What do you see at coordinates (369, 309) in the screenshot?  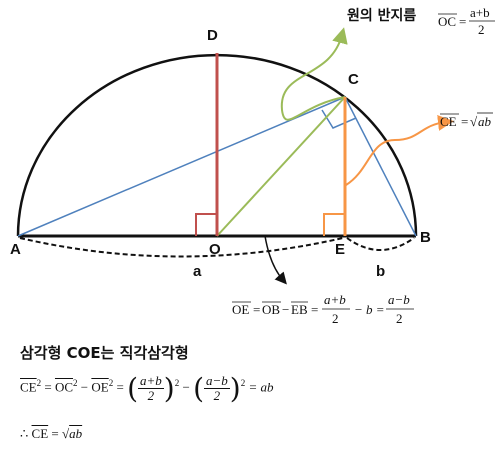 I see `oe-formula-rest: − b =` at bounding box center [369, 309].